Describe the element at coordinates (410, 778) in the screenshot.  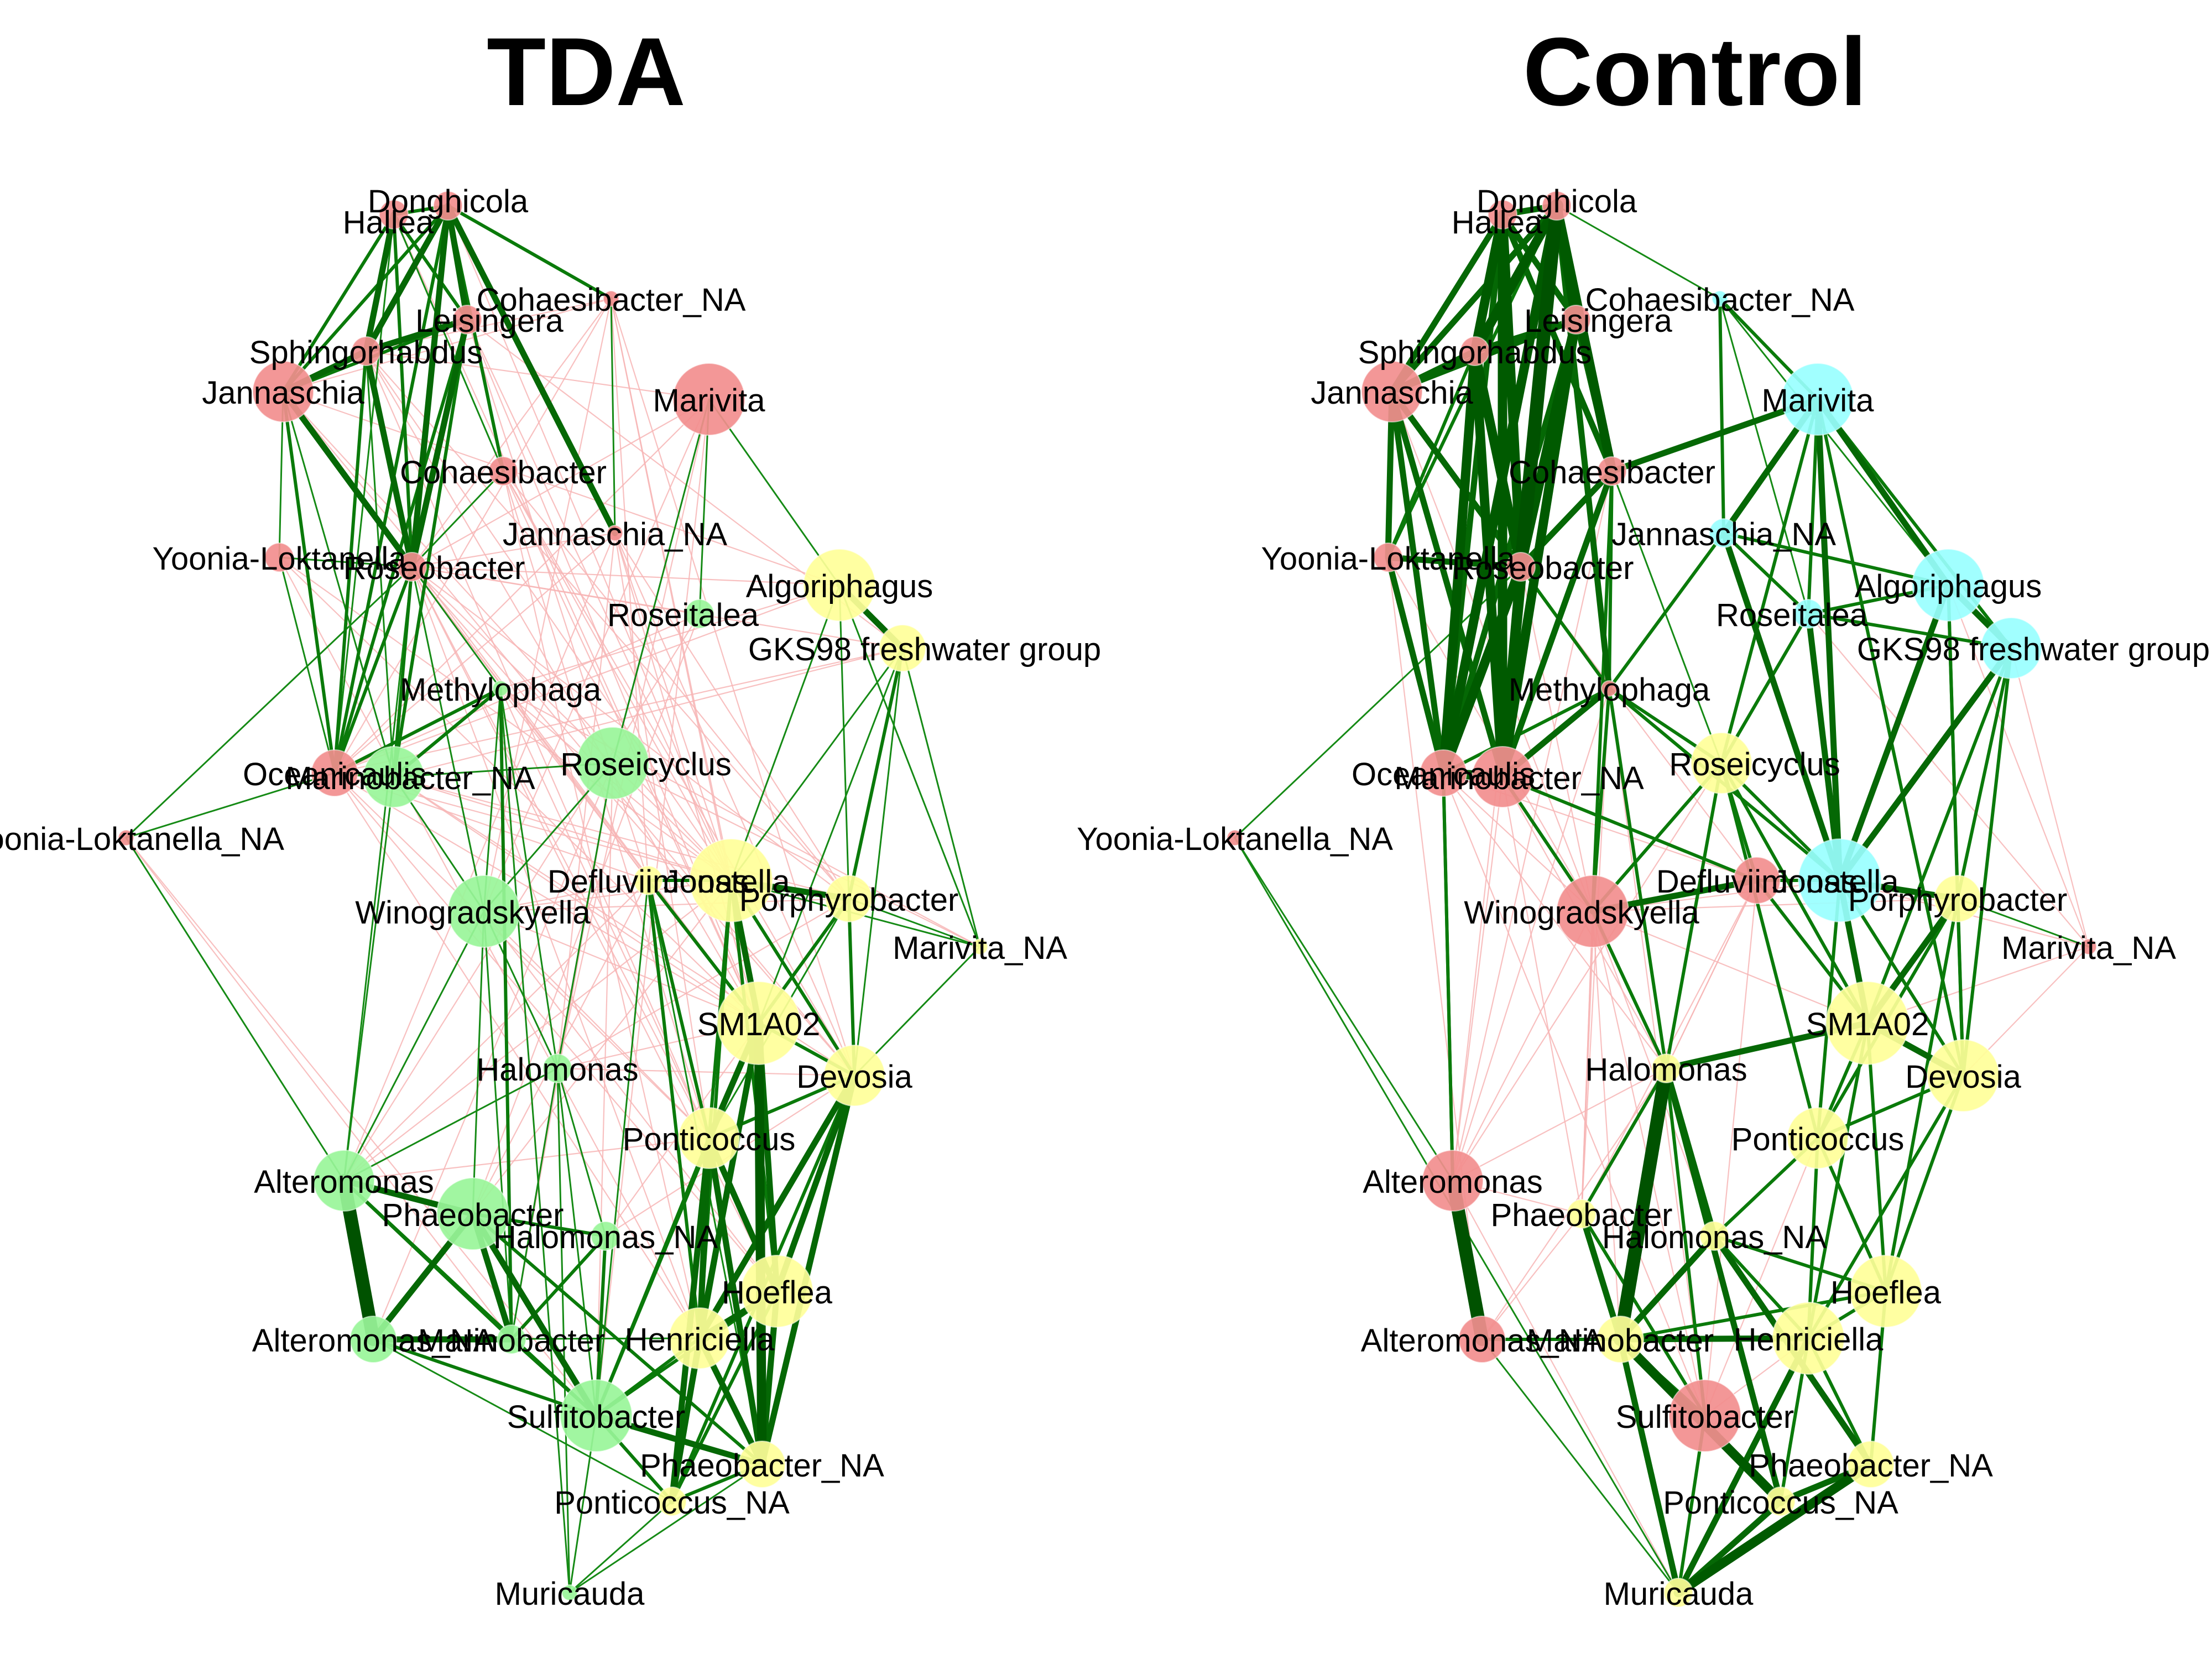
I see `node-label-marinobacter-na: Marinobacter_NA` at that location.